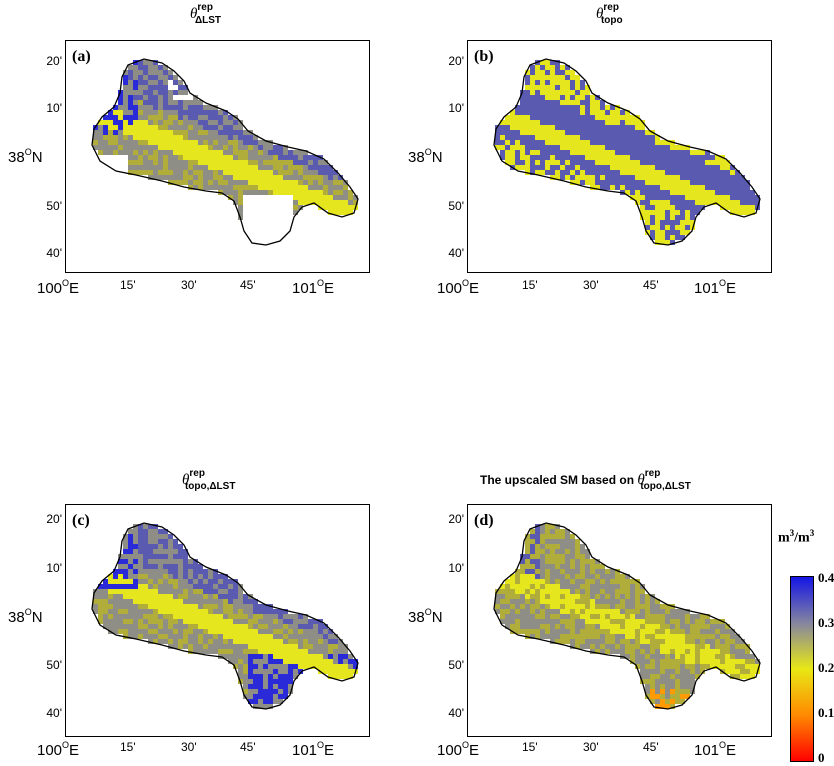  Describe the element at coordinates (591, 747) in the screenshot. I see `x-tick-label: 30'` at that location.